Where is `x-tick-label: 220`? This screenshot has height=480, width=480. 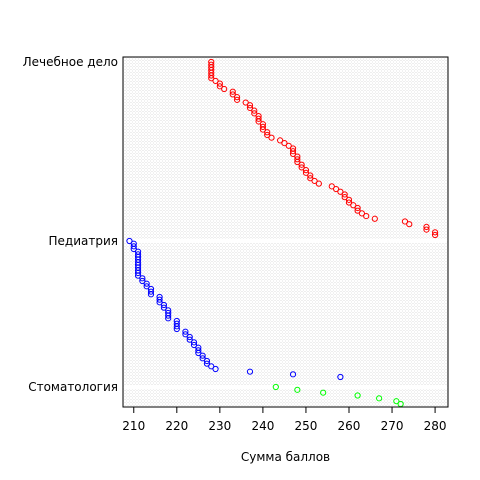
x-tick-label: 220 is located at coordinates (176, 426).